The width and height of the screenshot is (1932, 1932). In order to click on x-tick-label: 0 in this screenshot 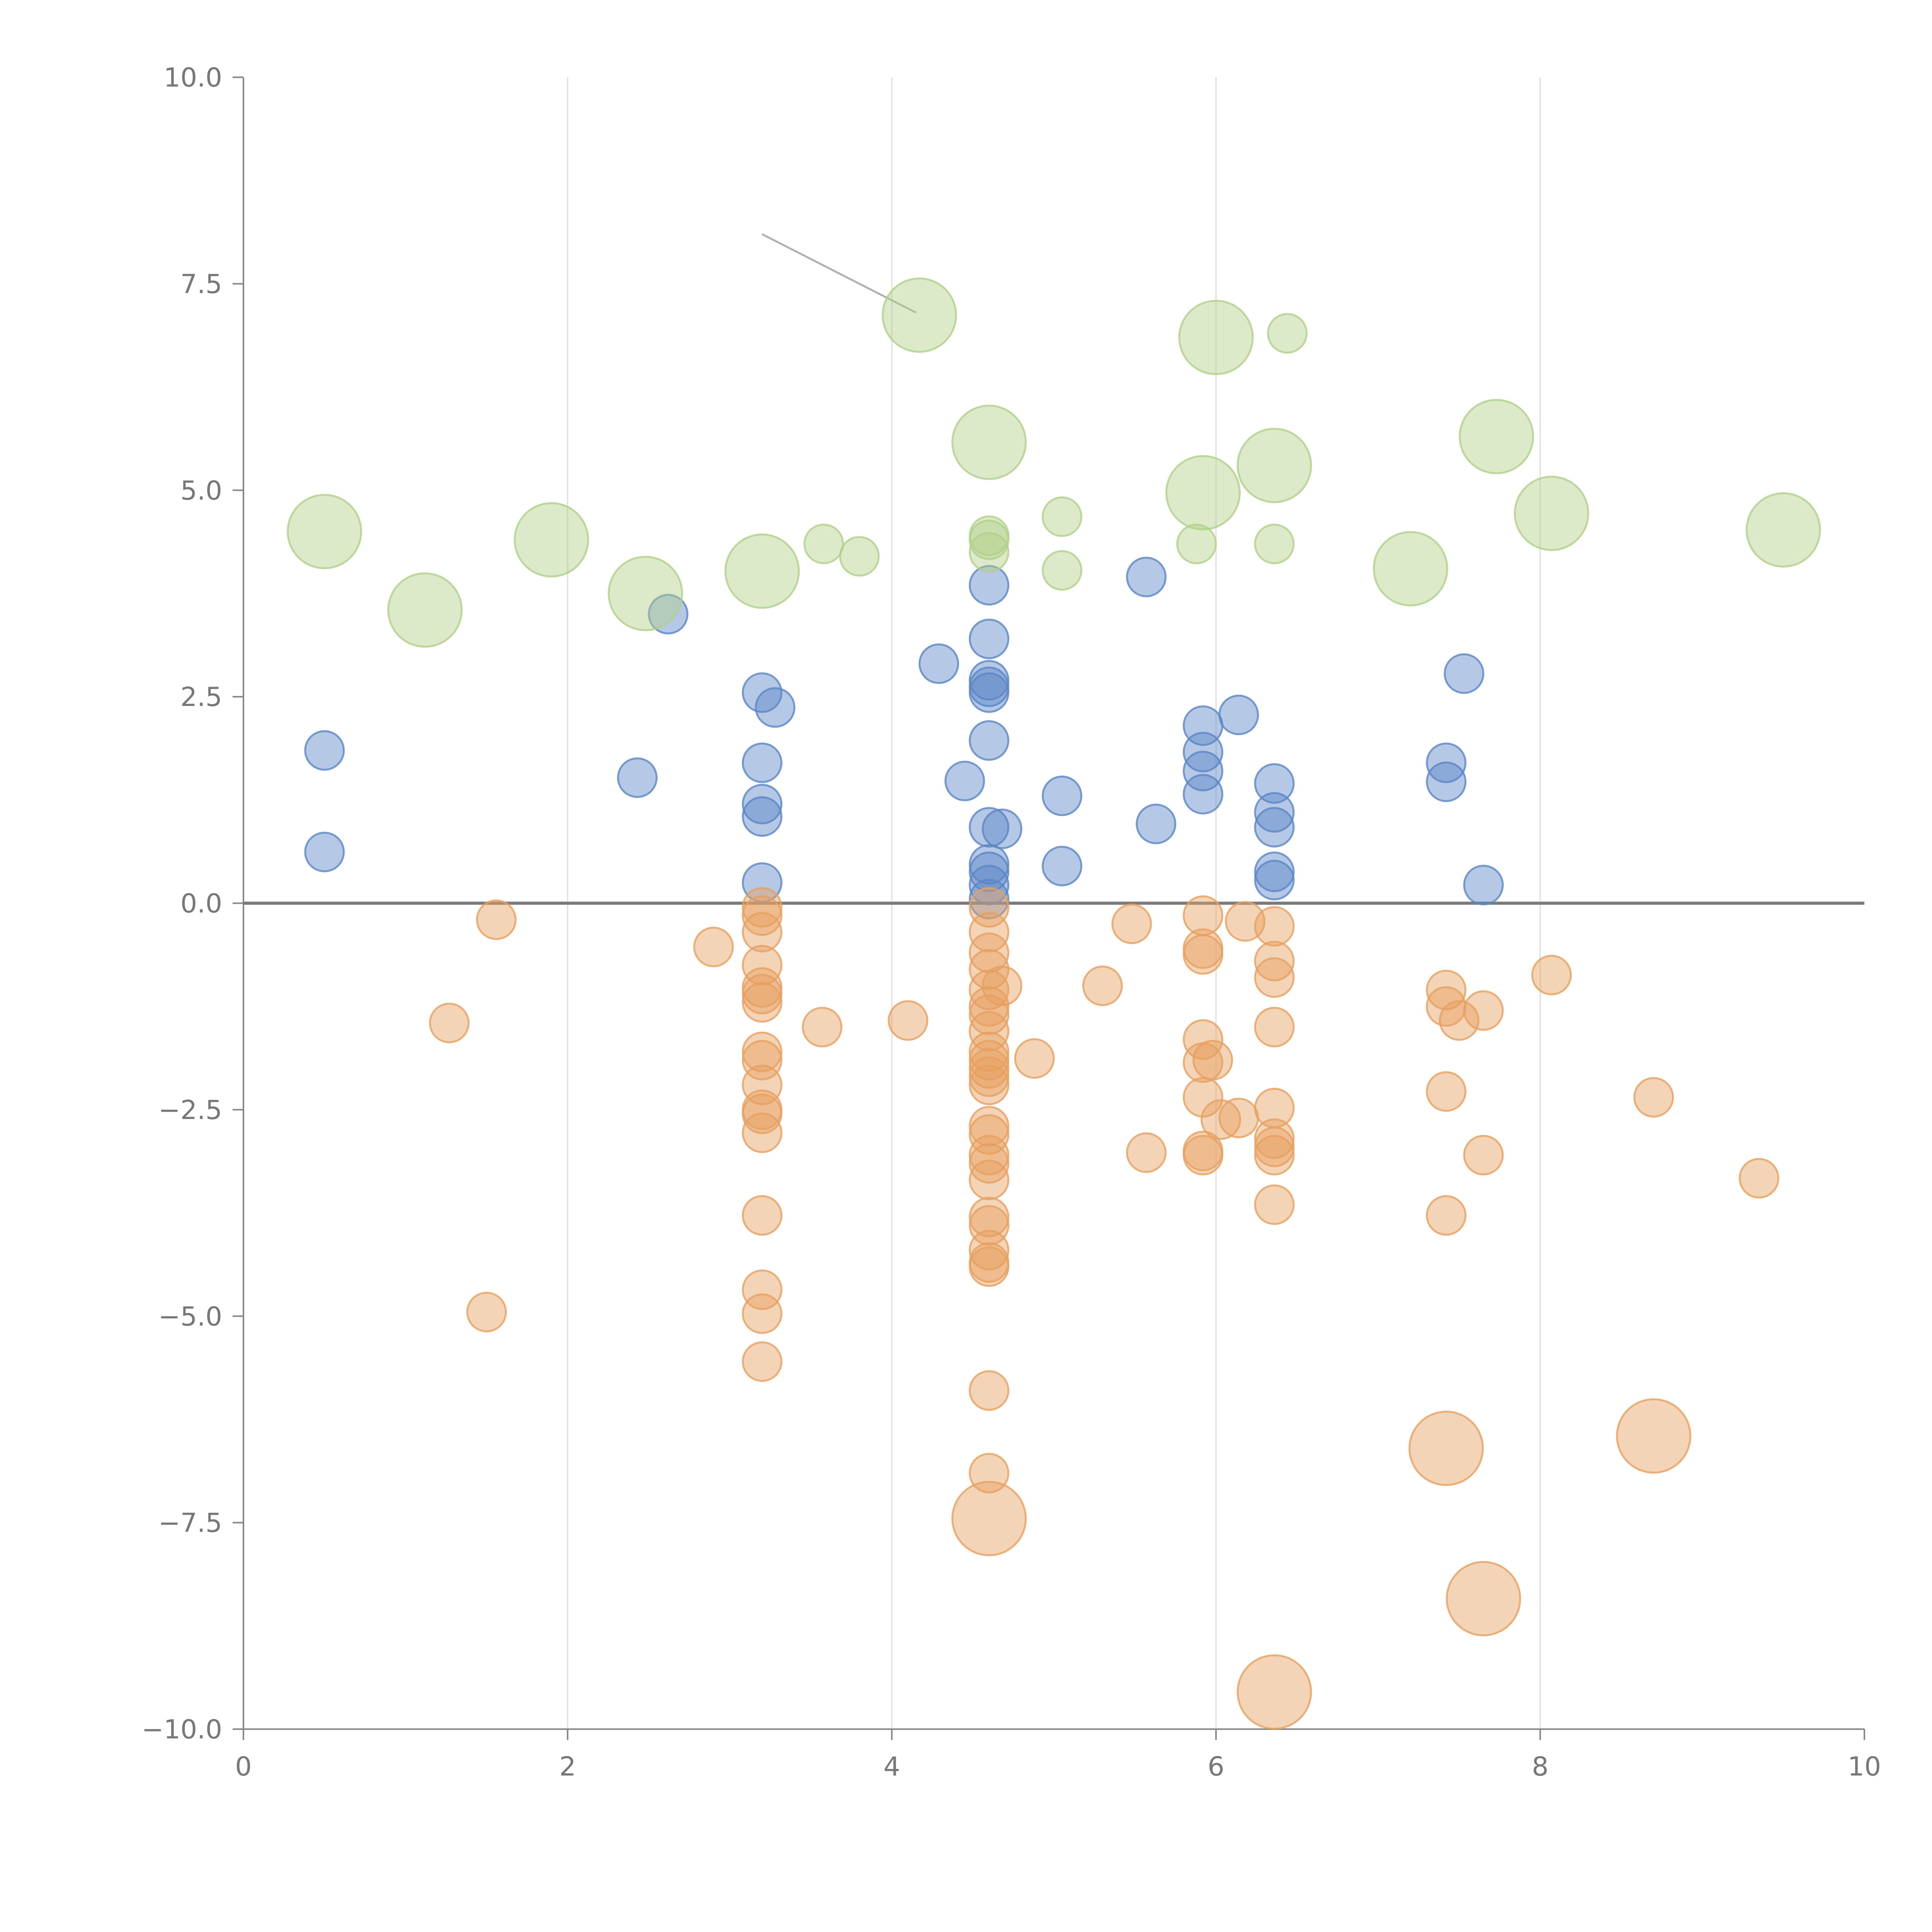, I will do `click(244, 1767)`.